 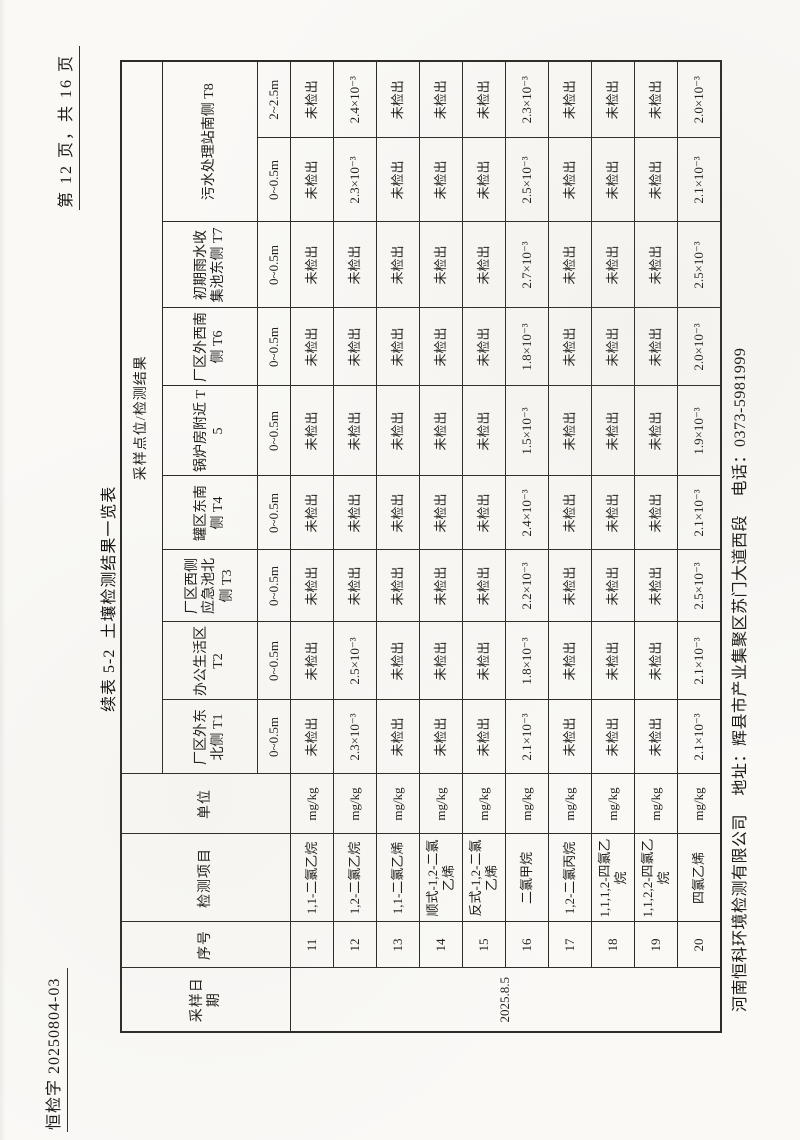 What do you see at coordinates (398, 945) in the screenshot?
I see `serial-no-cell: 13` at bounding box center [398, 945].